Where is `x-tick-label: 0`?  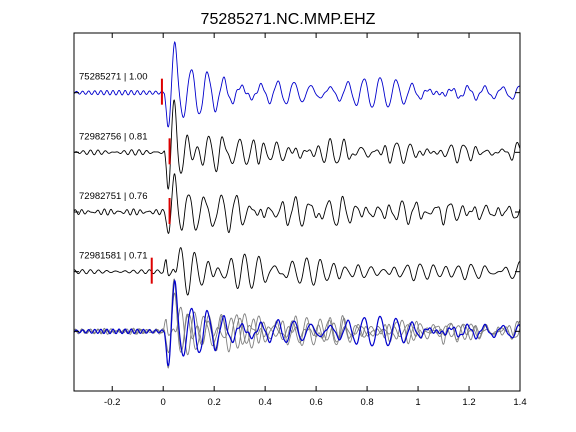
x-tick-label: 0 is located at coordinates (163, 402).